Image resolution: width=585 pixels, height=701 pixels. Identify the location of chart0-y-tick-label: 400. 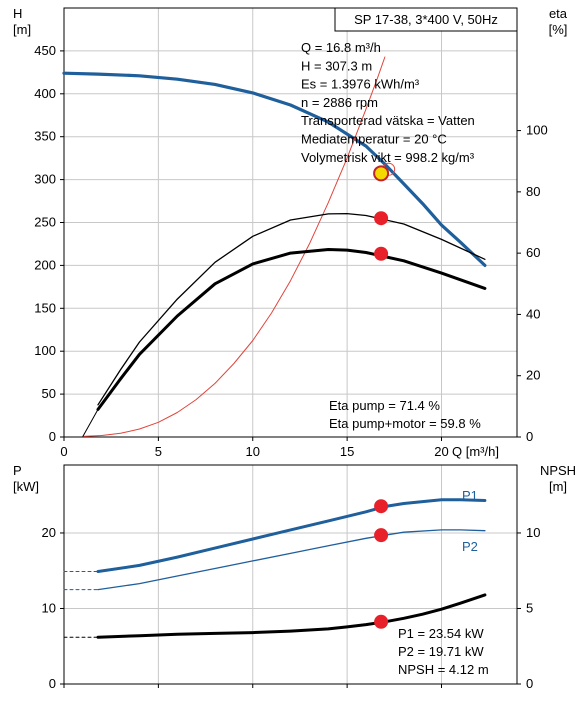
(45, 93).